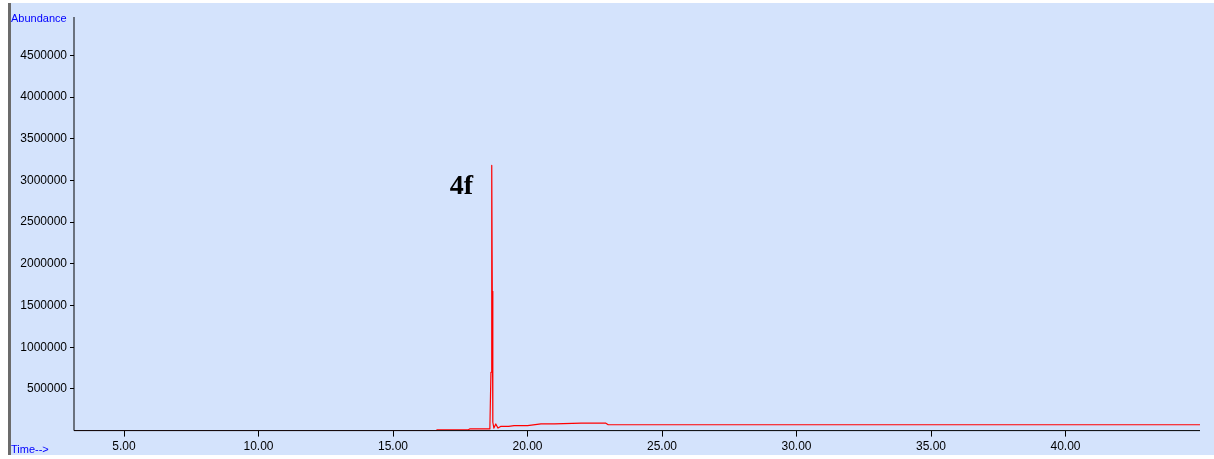  I want to click on x-axis-title: Time-->, so click(30, 448).